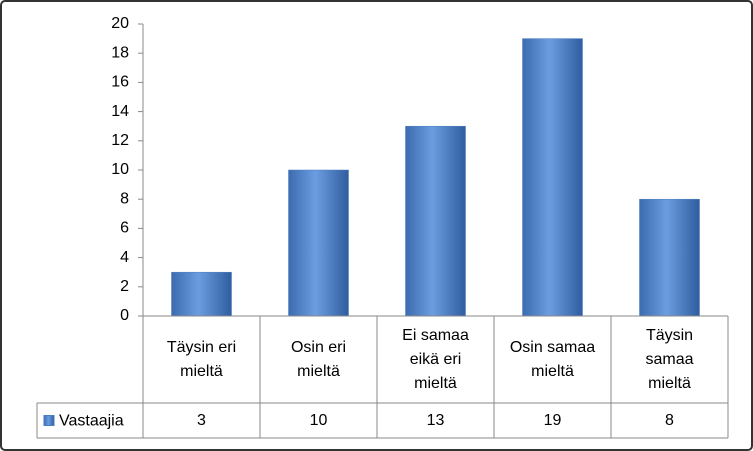 This screenshot has height=451, width=753. Describe the element at coordinates (124, 286) in the screenshot. I see `y-tick-label: 2` at that location.